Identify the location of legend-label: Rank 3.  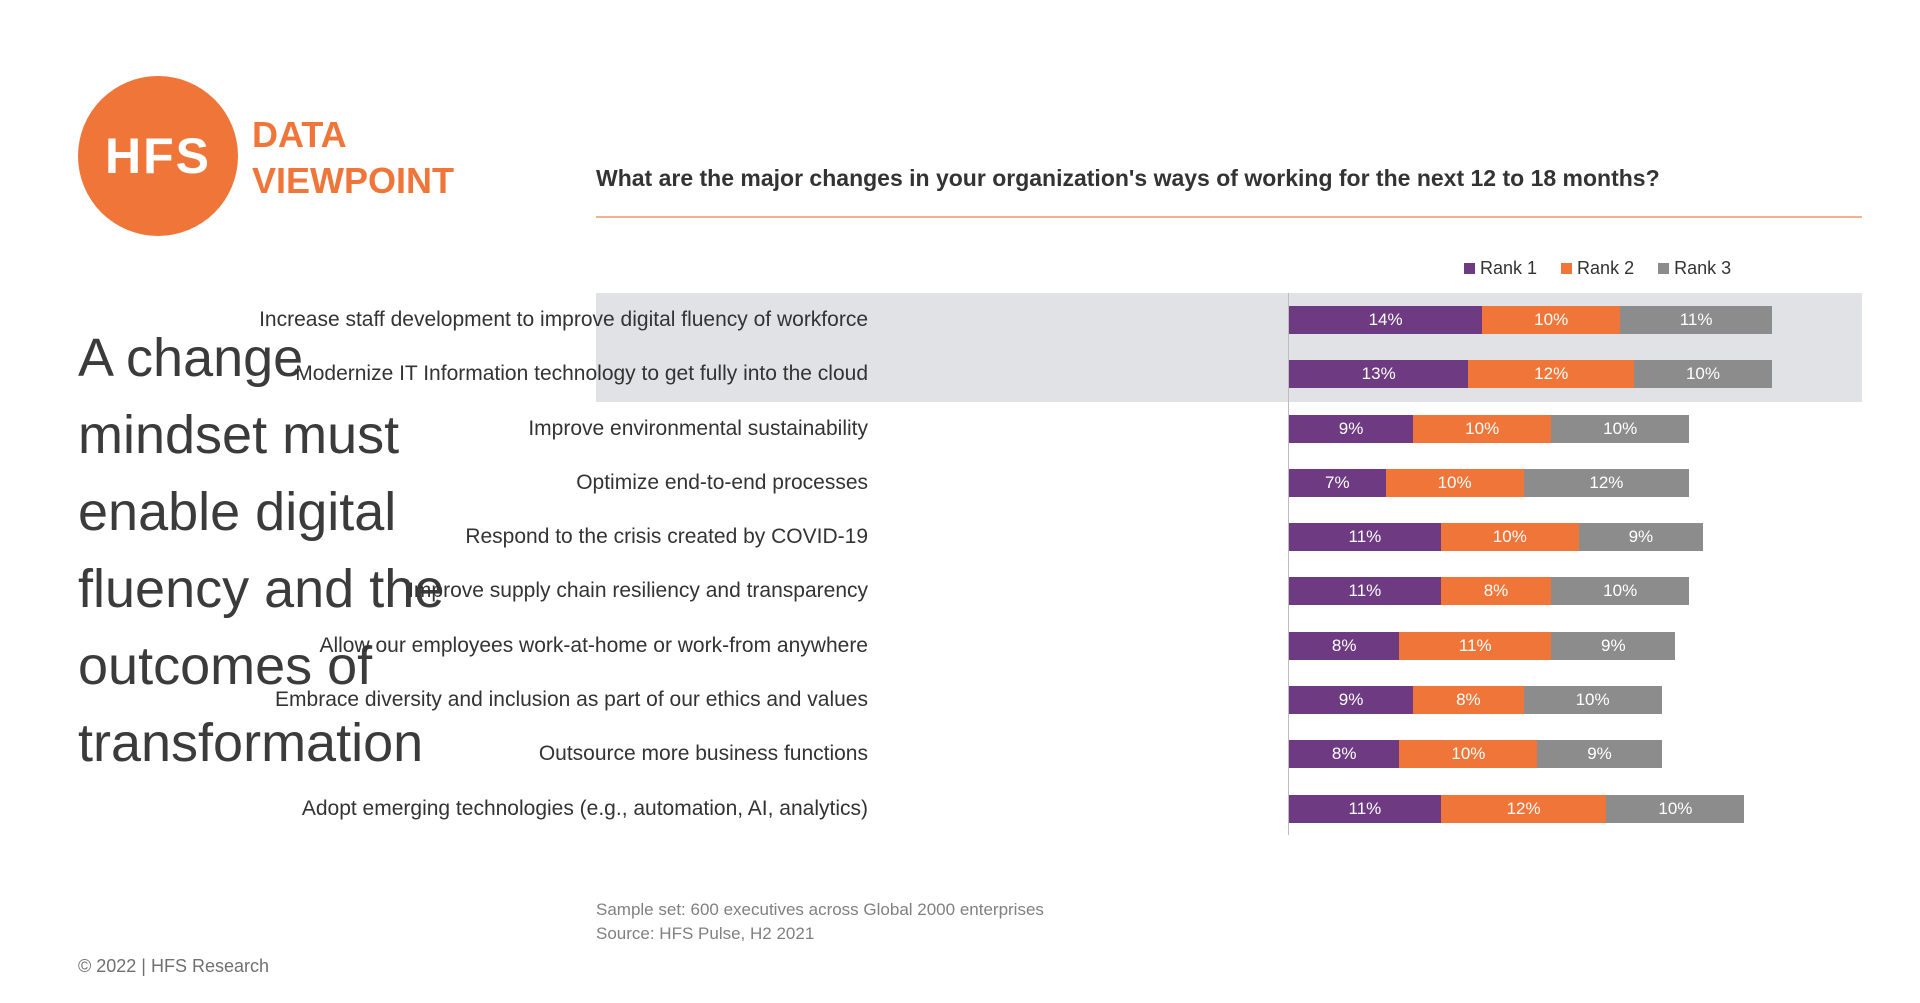
(1703, 268).